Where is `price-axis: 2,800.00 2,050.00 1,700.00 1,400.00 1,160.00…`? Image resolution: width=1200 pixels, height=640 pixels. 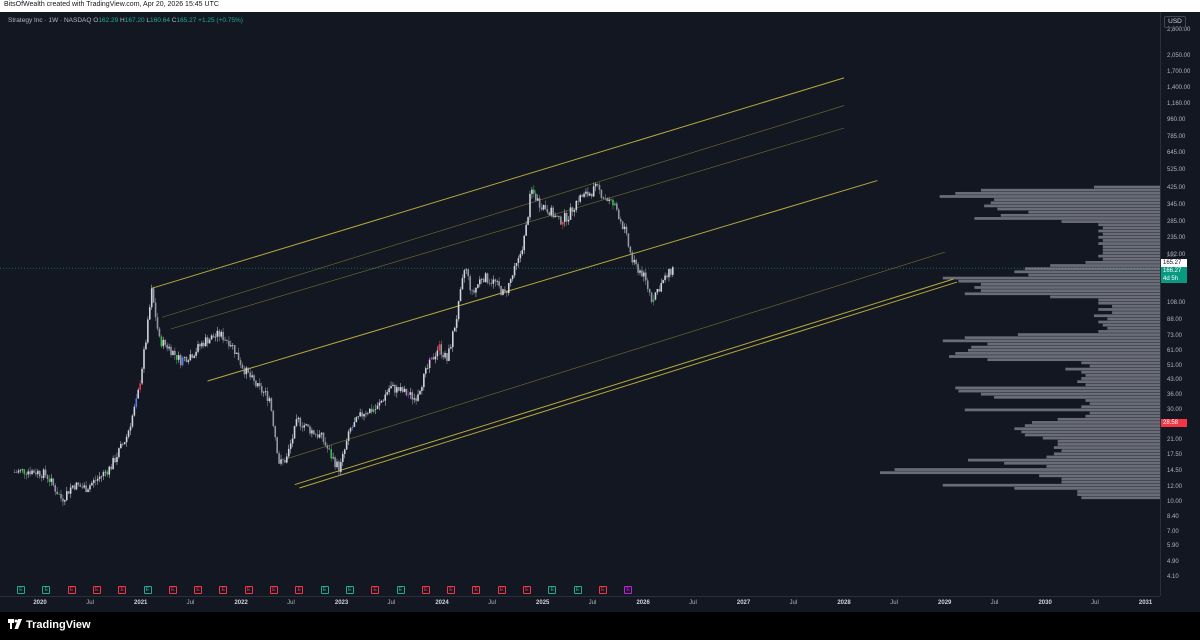 price-axis: 2,800.00 2,050.00 1,700.00 1,400.00 1,160.00… is located at coordinates (1180, 304).